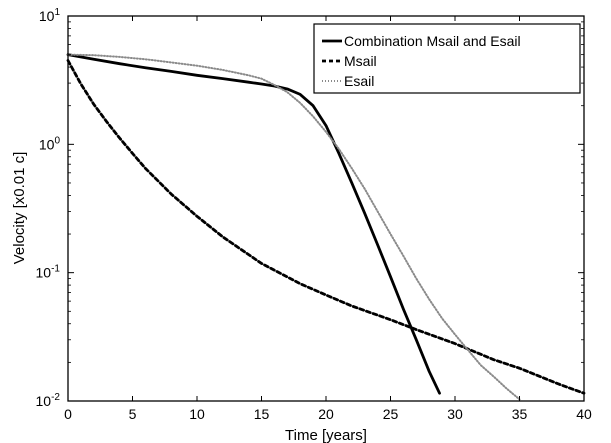  I want to click on x-tick-label: 10, so click(197, 414).